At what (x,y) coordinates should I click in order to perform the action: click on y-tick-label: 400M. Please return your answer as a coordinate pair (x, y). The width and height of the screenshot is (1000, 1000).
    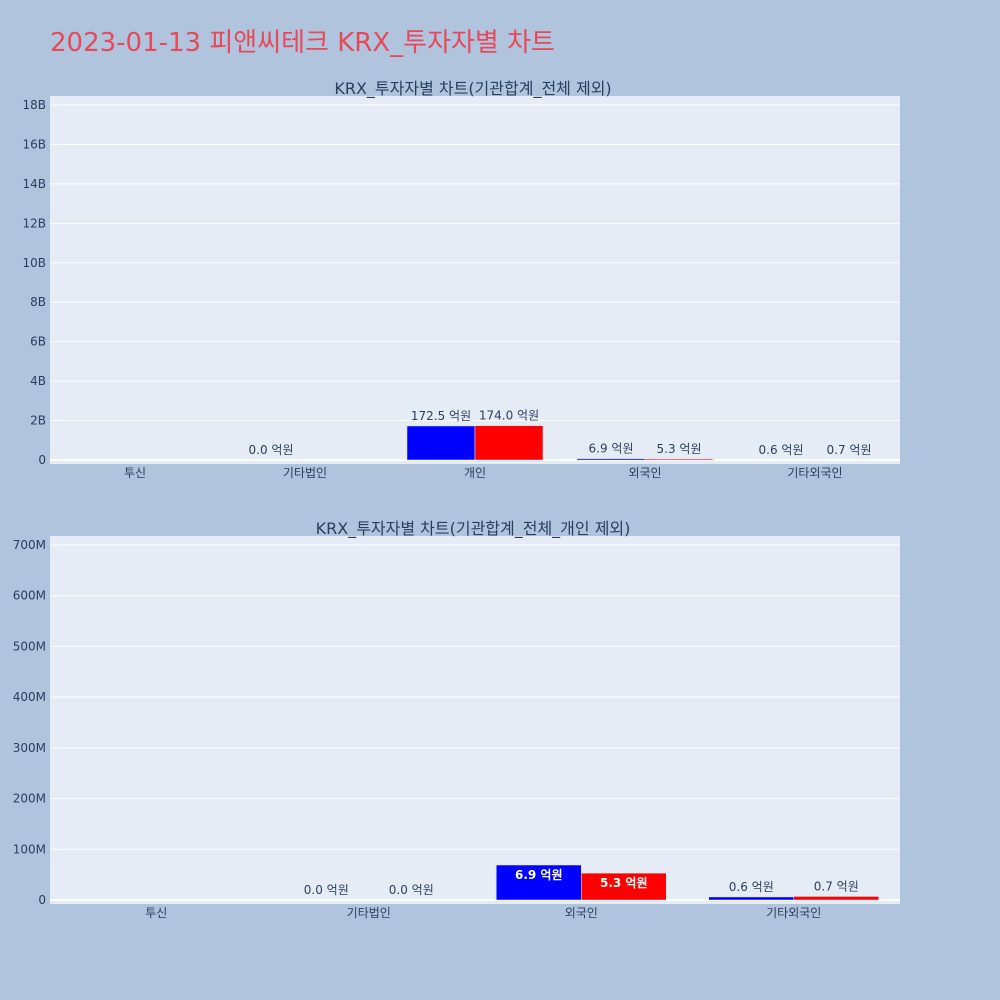
    Looking at the image, I should click on (29, 697).